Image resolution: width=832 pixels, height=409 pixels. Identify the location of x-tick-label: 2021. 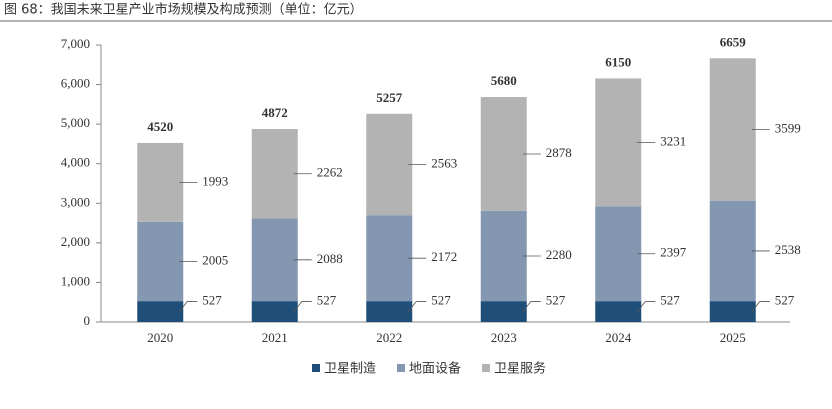
(275, 337).